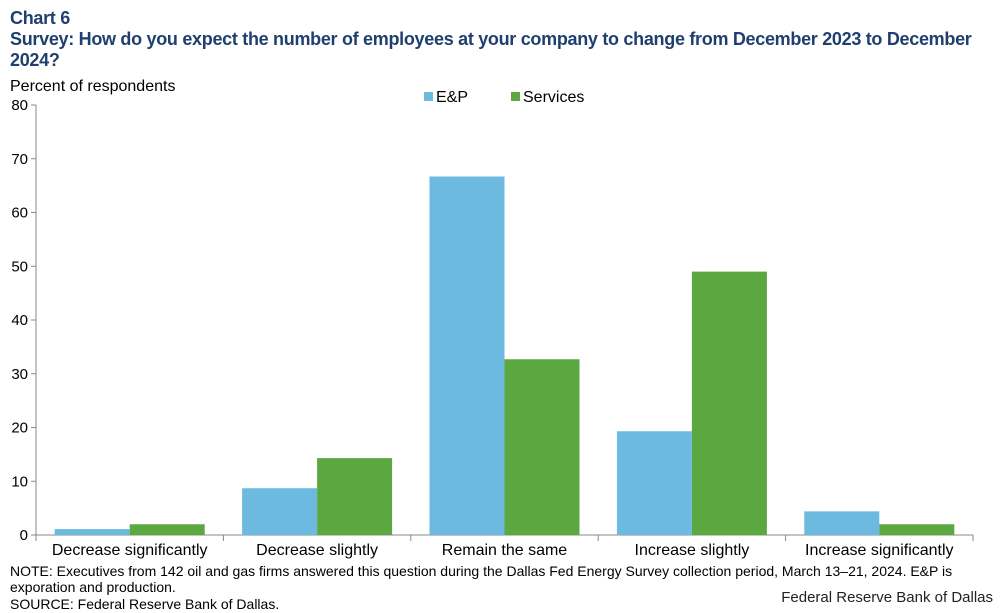  I want to click on y-tick-label: 70, so click(19, 159).